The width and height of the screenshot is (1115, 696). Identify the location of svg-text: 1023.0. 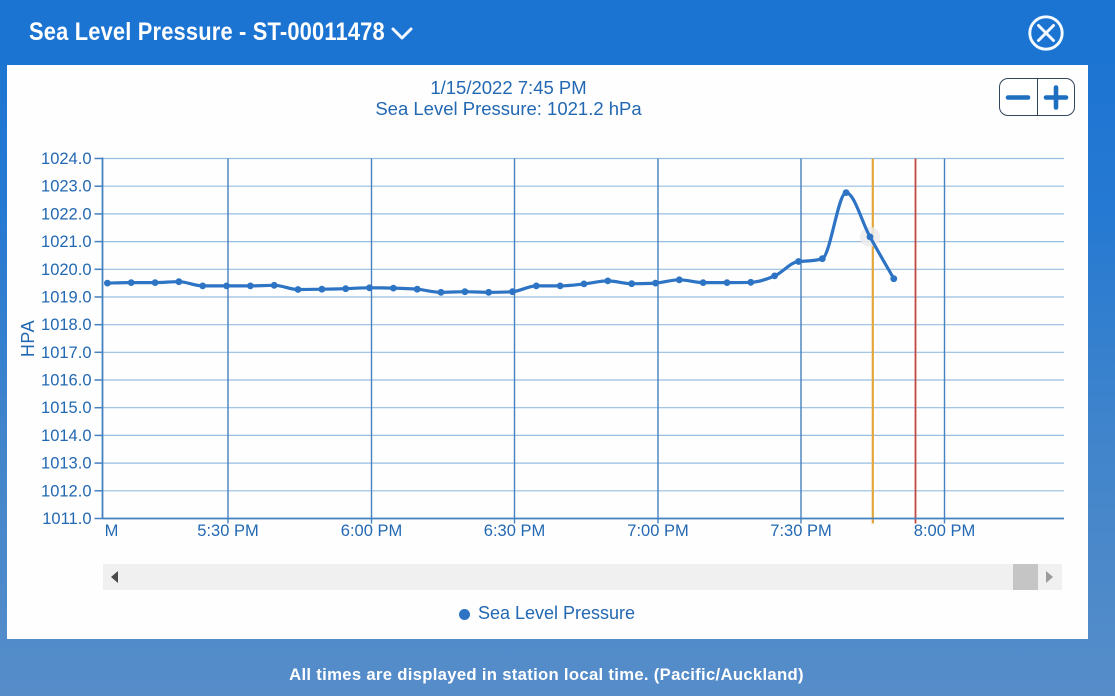
(66, 187).